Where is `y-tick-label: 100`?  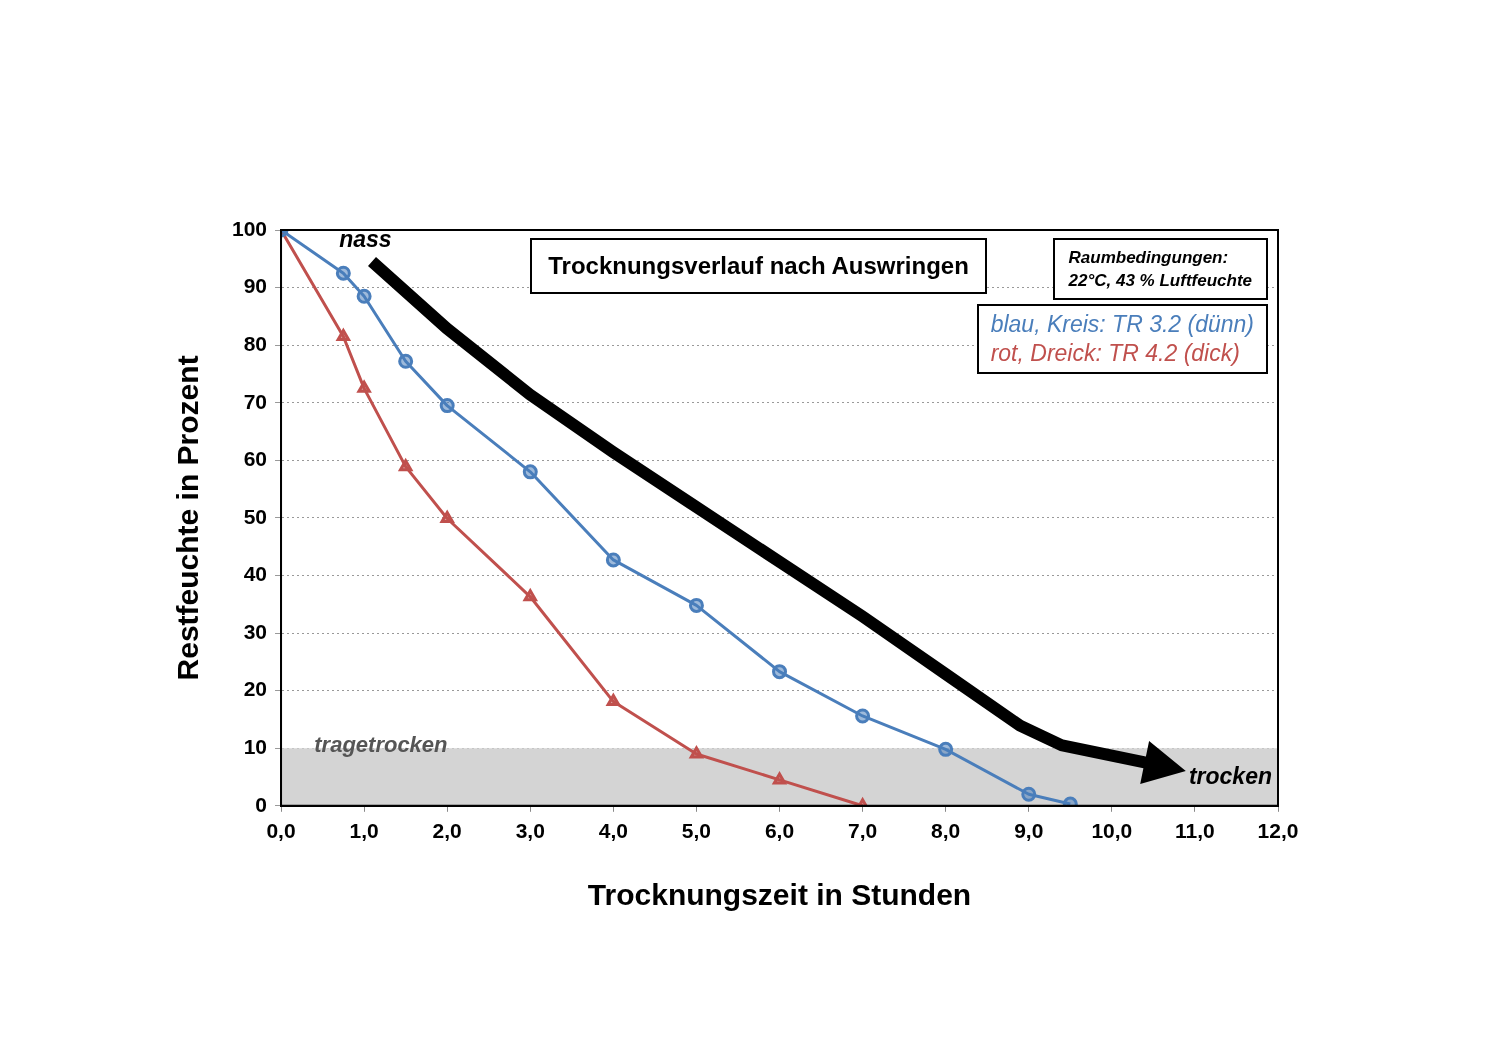
y-tick-label: 100 is located at coordinates (249, 228).